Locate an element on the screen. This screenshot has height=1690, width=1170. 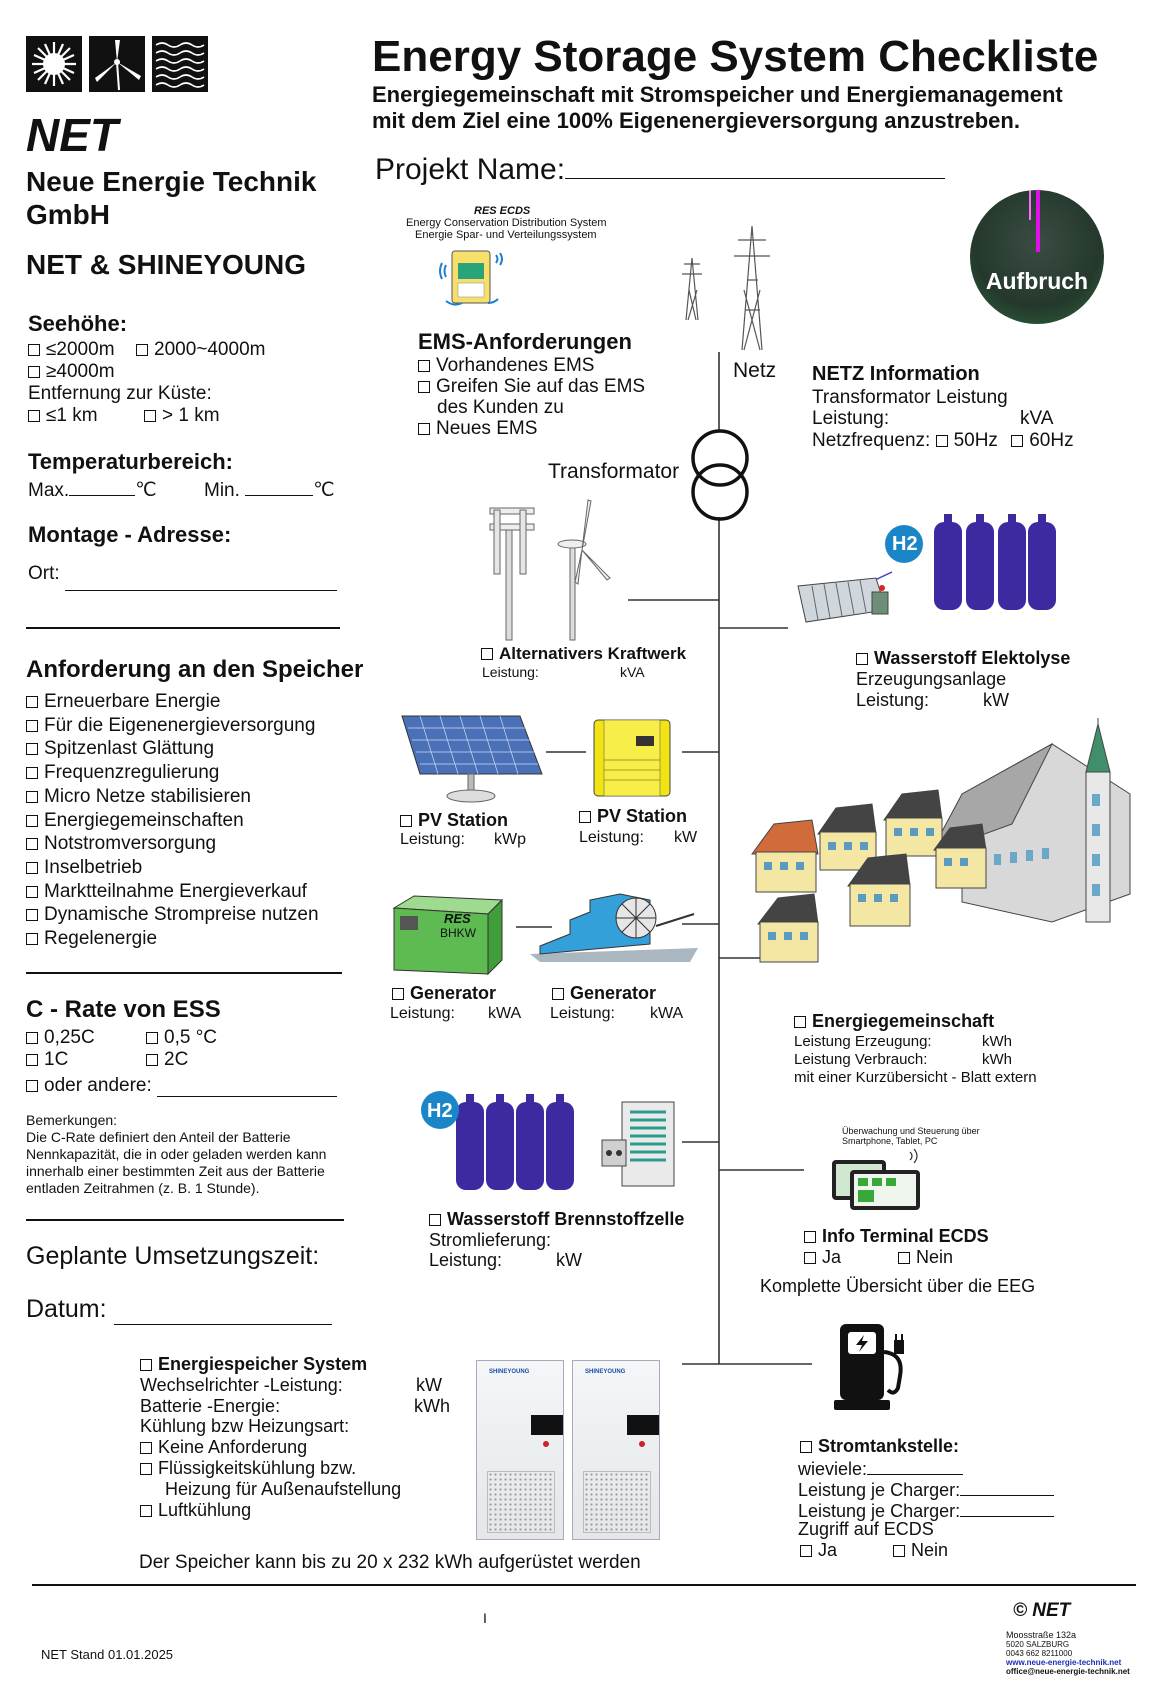
charge-l3: Leistung je Charger: is located at coordinates (926, 1510).